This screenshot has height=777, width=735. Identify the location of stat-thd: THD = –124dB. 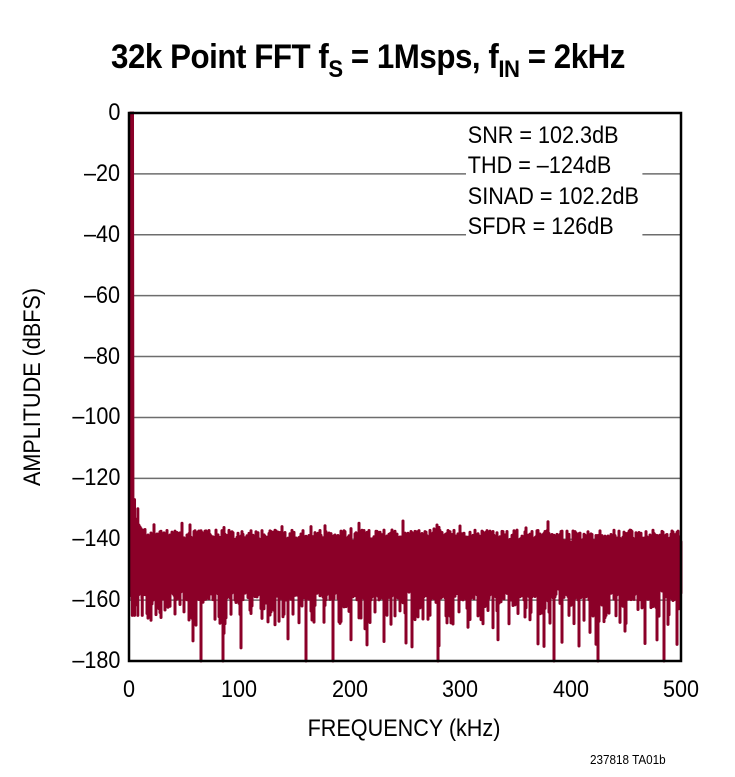
(539, 166).